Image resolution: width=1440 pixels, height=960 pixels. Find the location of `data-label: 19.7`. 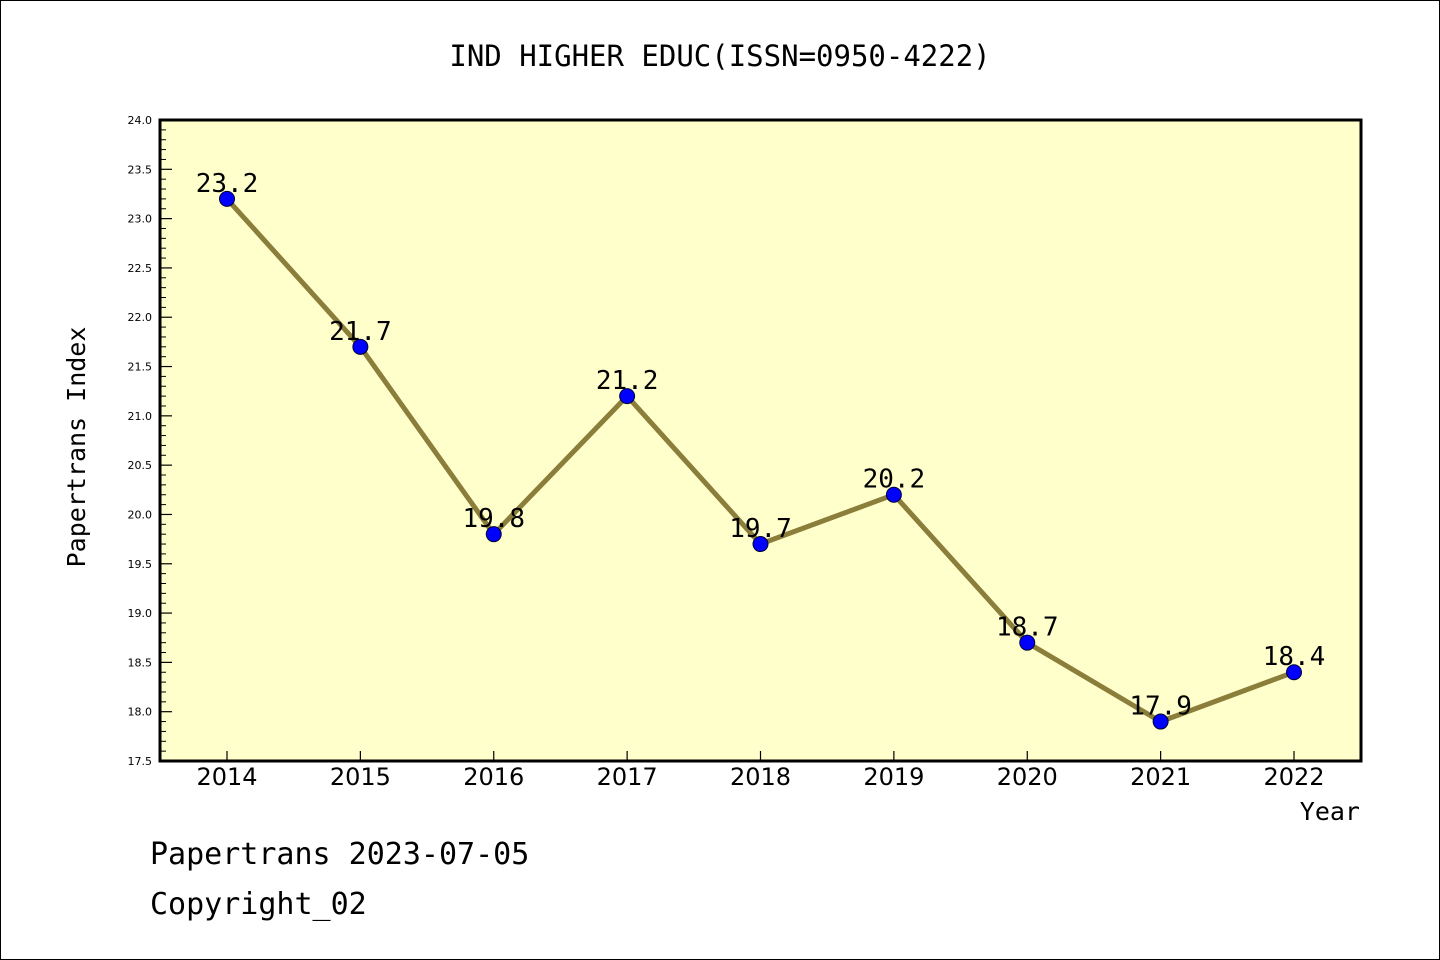

data-label: 19.7 is located at coordinates (760, 529).